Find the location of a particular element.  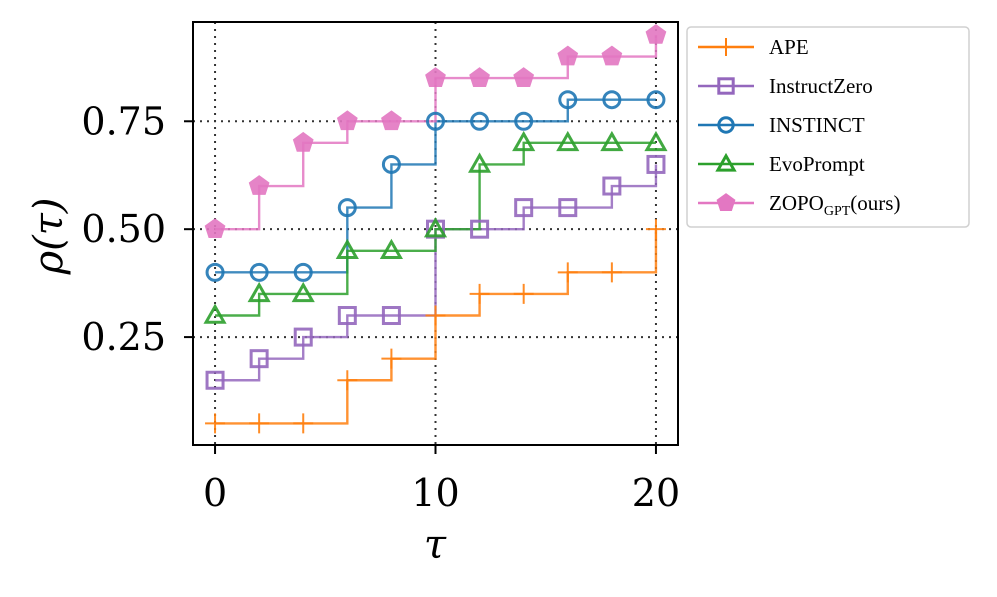

legend-label: ZOPOGPT(ours) is located at coordinates (834, 205).